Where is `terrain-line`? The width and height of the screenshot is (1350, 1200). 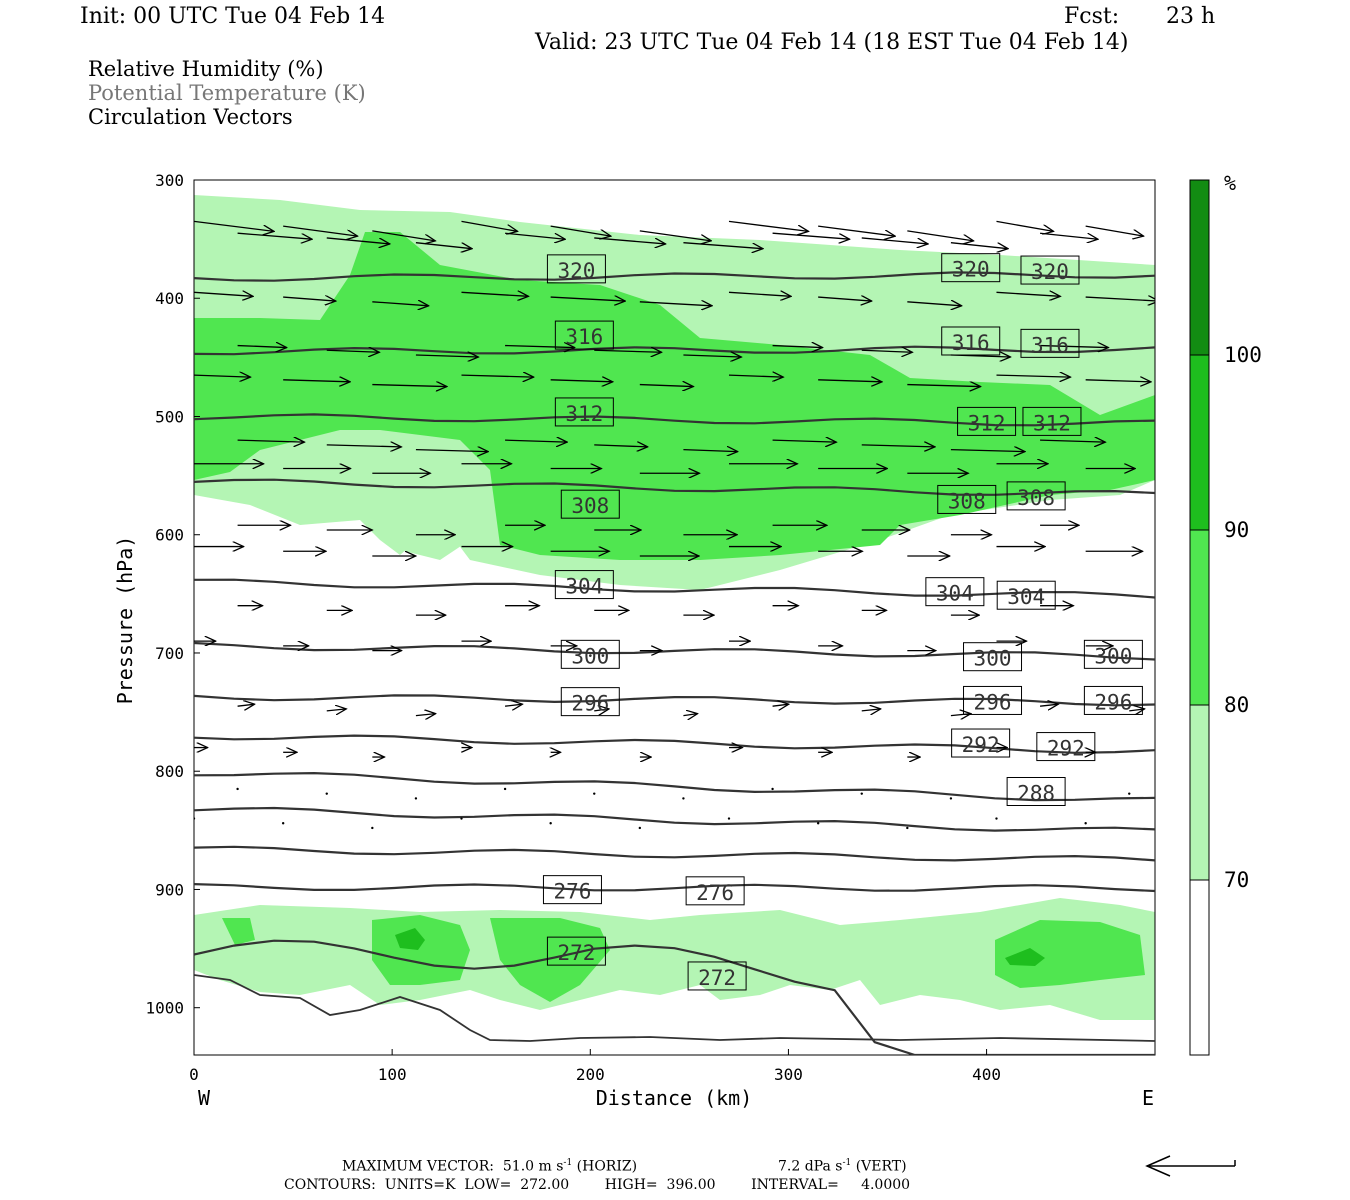 terrain-line is located at coordinates (674, 1008).